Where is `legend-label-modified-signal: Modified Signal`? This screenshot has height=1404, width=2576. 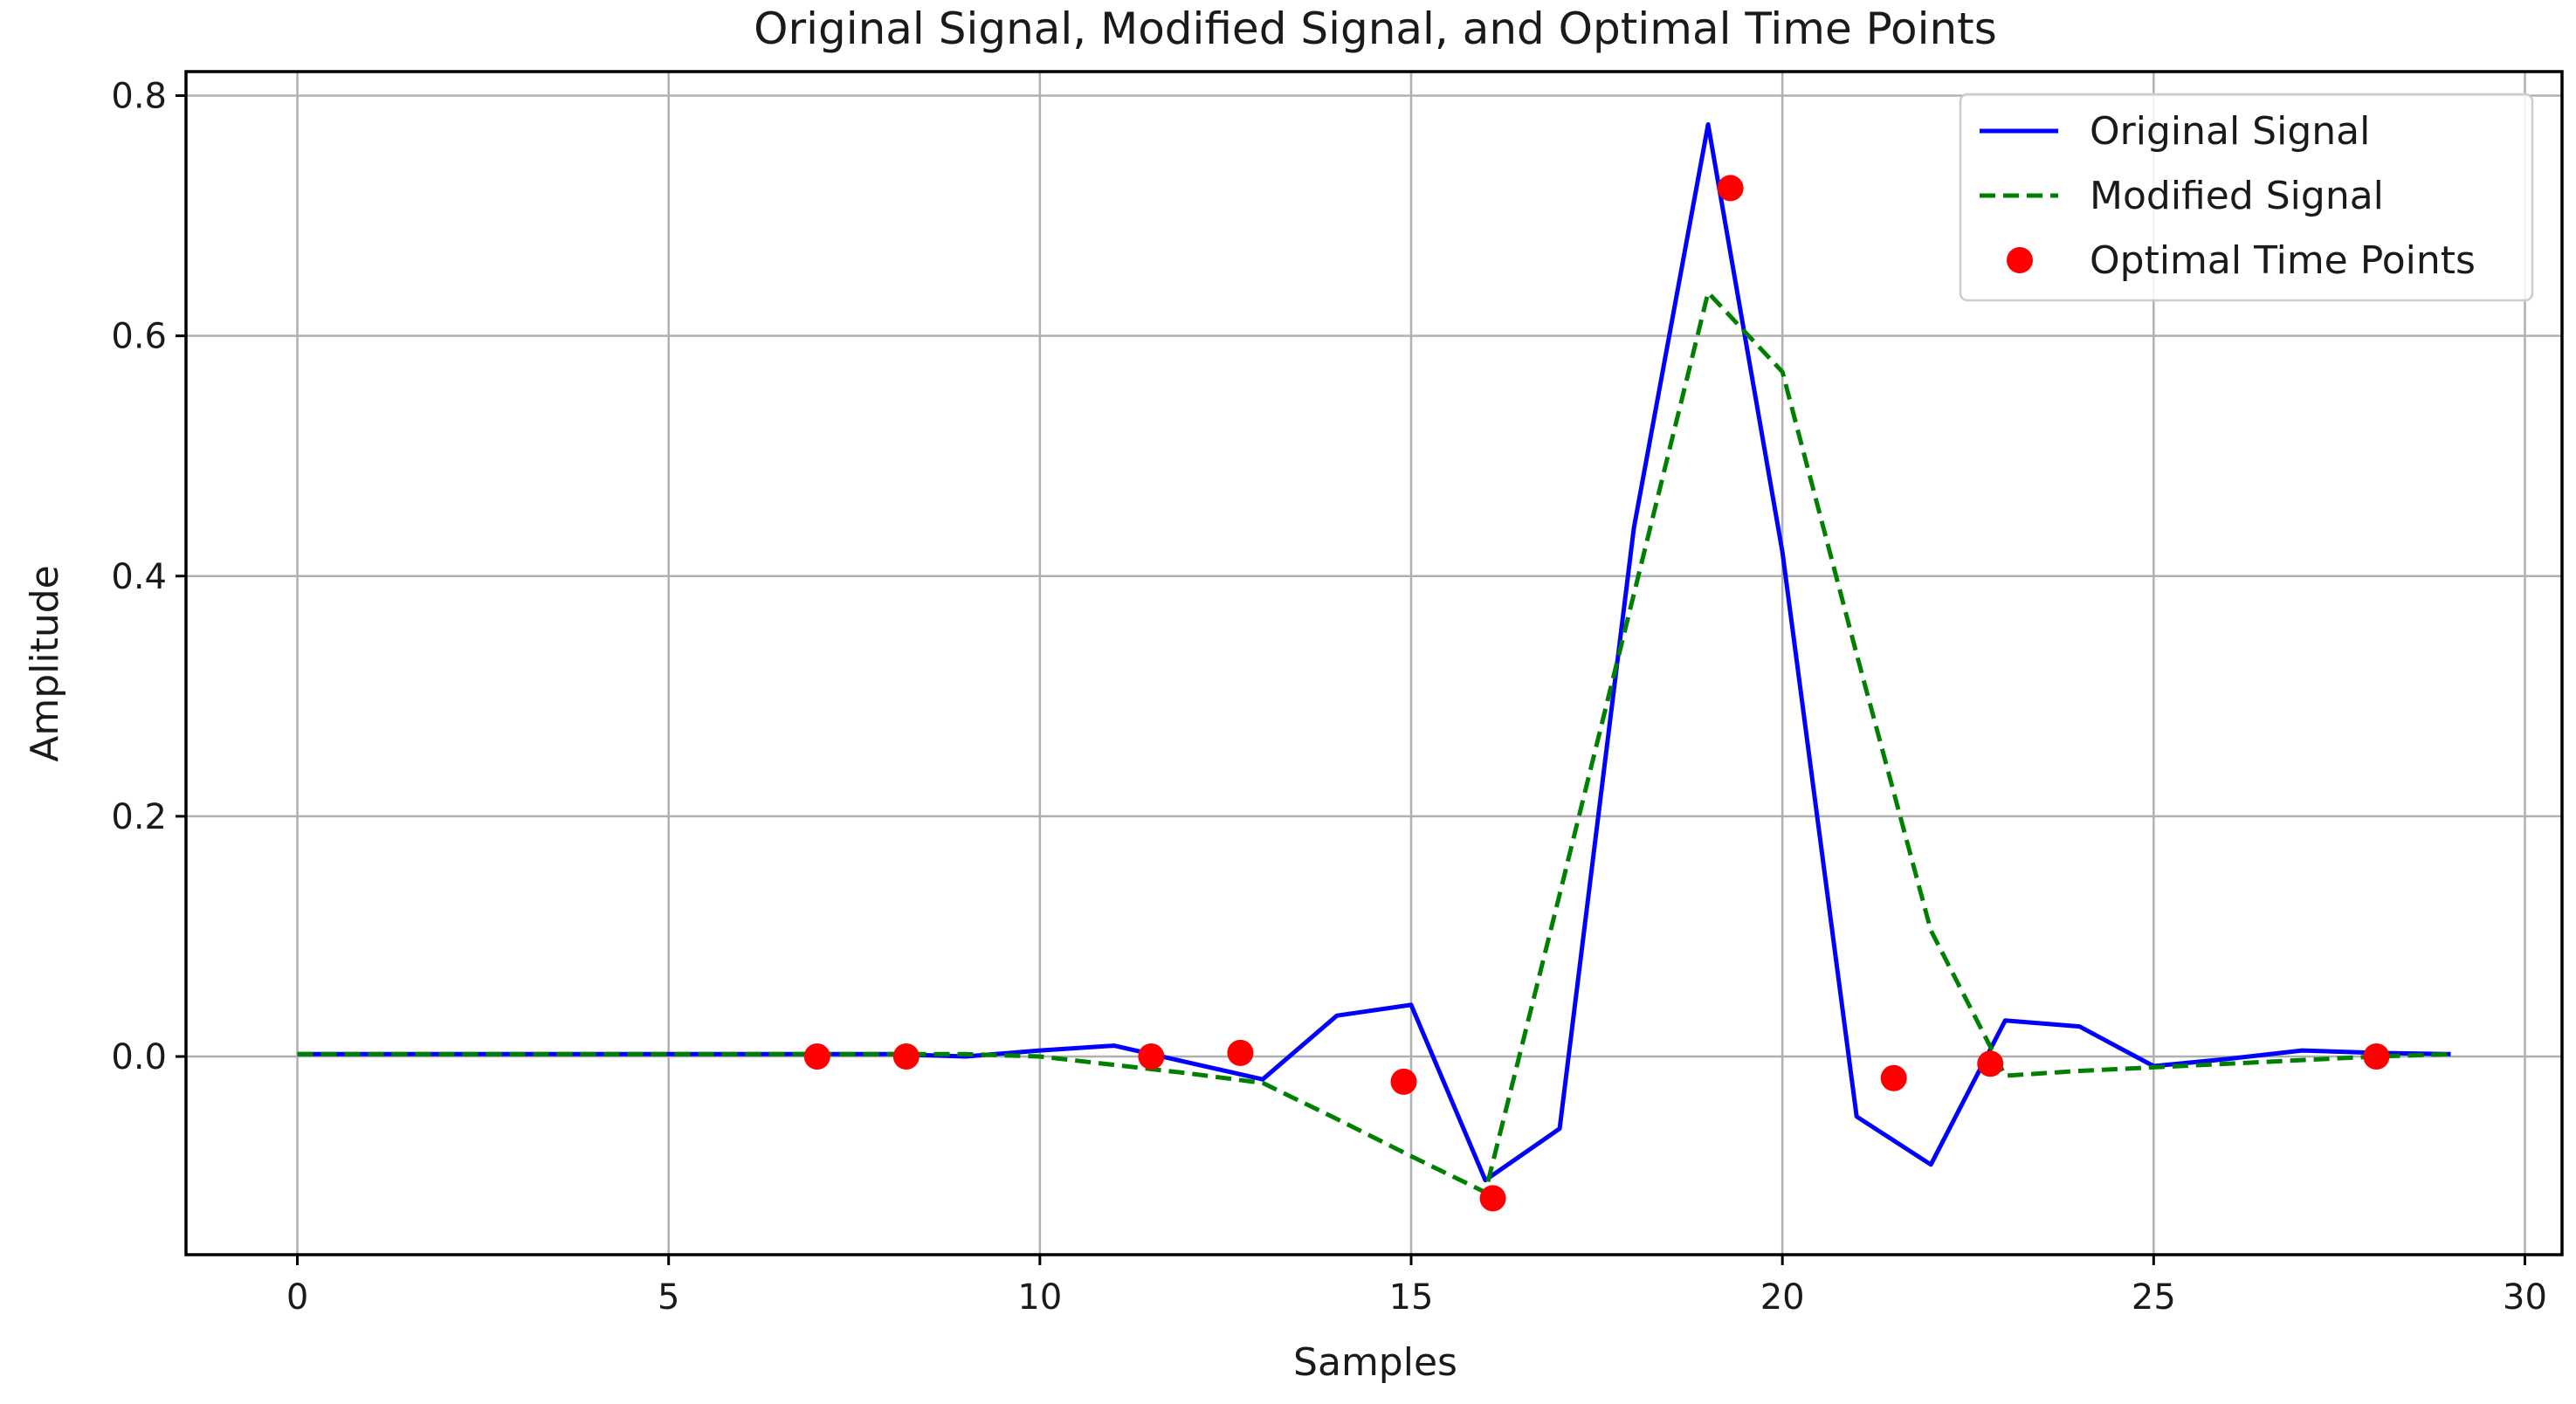 legend-label-modified-signal: Modified Signal is located at coordinates (2237, 196).